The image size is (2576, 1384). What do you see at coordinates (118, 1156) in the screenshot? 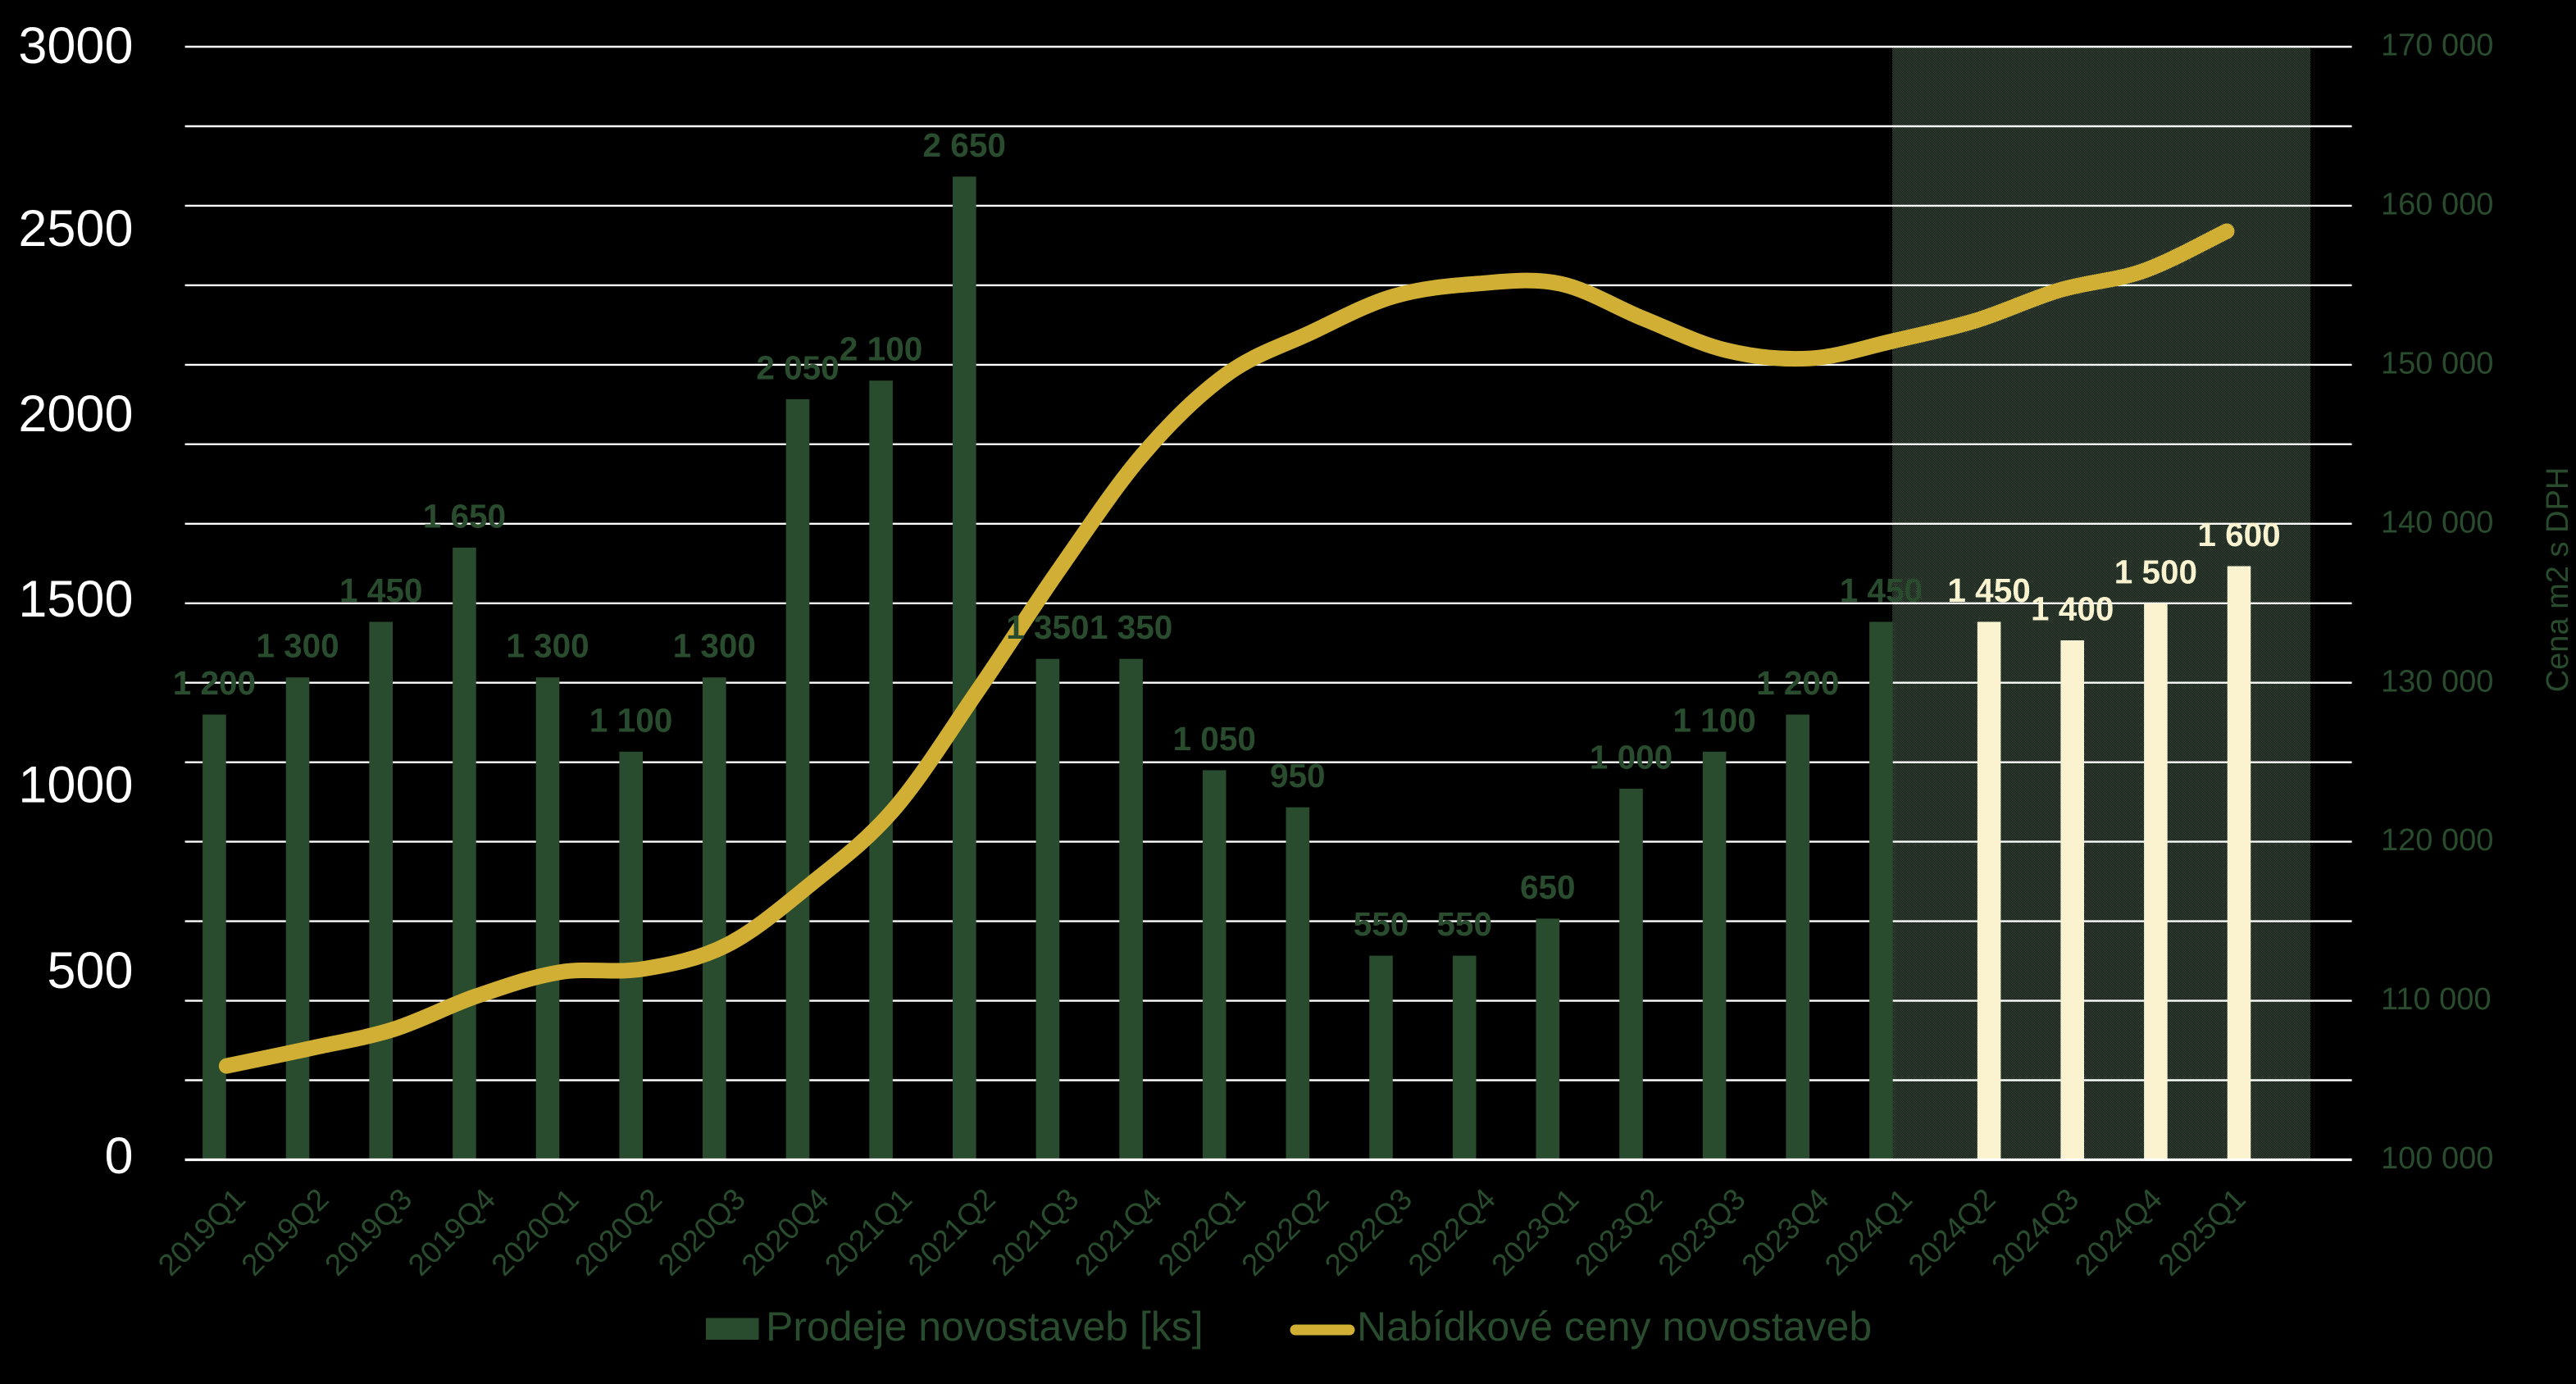
I see `svg-text: 0` at bounding box center [118, 1156].